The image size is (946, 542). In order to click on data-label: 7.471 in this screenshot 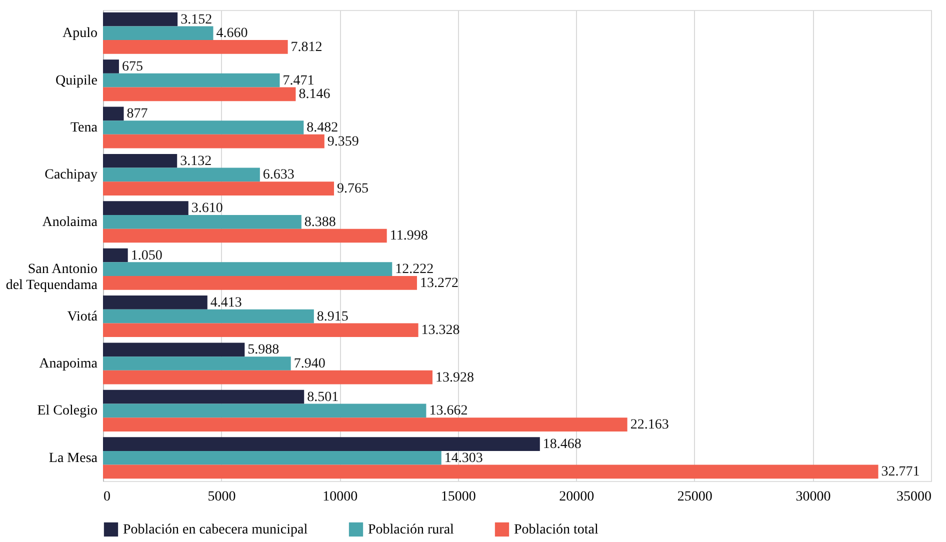, I will do `click(298, 80)`.